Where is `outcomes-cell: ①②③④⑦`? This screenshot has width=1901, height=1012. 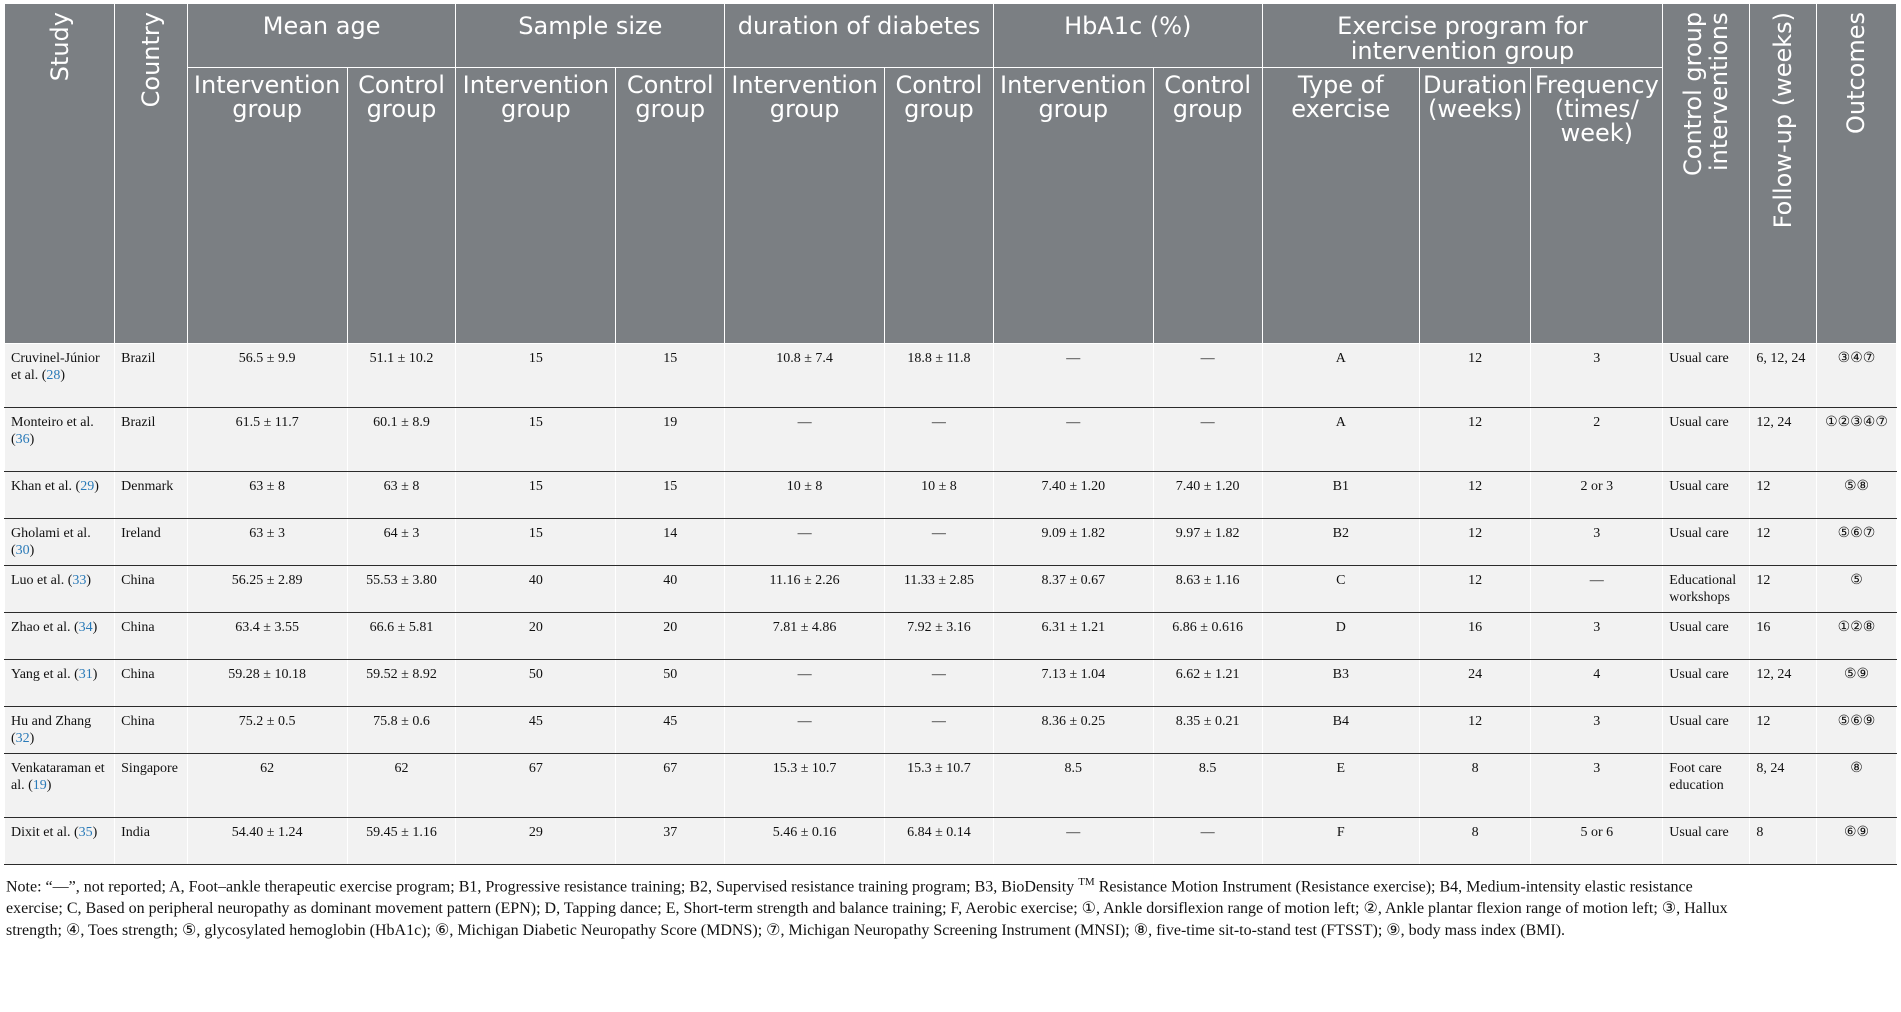
outcomes-cell: ①②③④⑦ is located at coordinates (1856, 439).